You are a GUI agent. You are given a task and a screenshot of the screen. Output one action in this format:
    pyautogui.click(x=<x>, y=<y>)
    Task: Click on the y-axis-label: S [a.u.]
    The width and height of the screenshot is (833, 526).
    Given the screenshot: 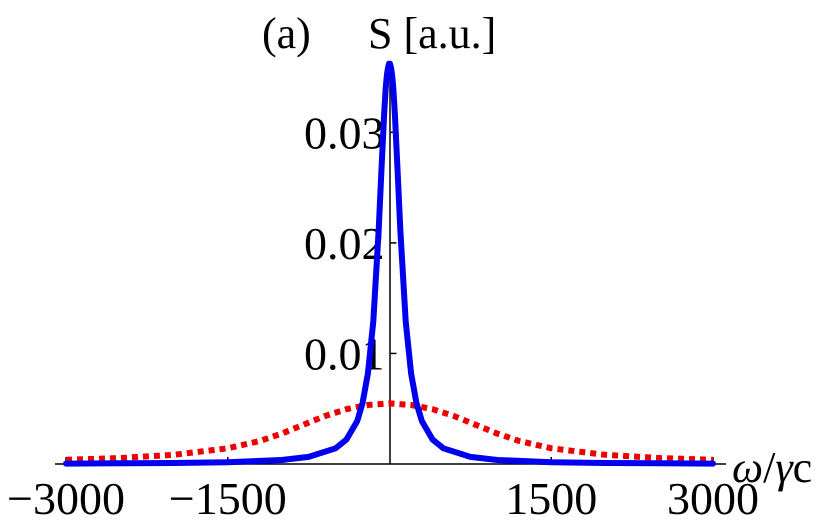 What is the action you would take?
    pyautogui.click(x=432, y=33)
    